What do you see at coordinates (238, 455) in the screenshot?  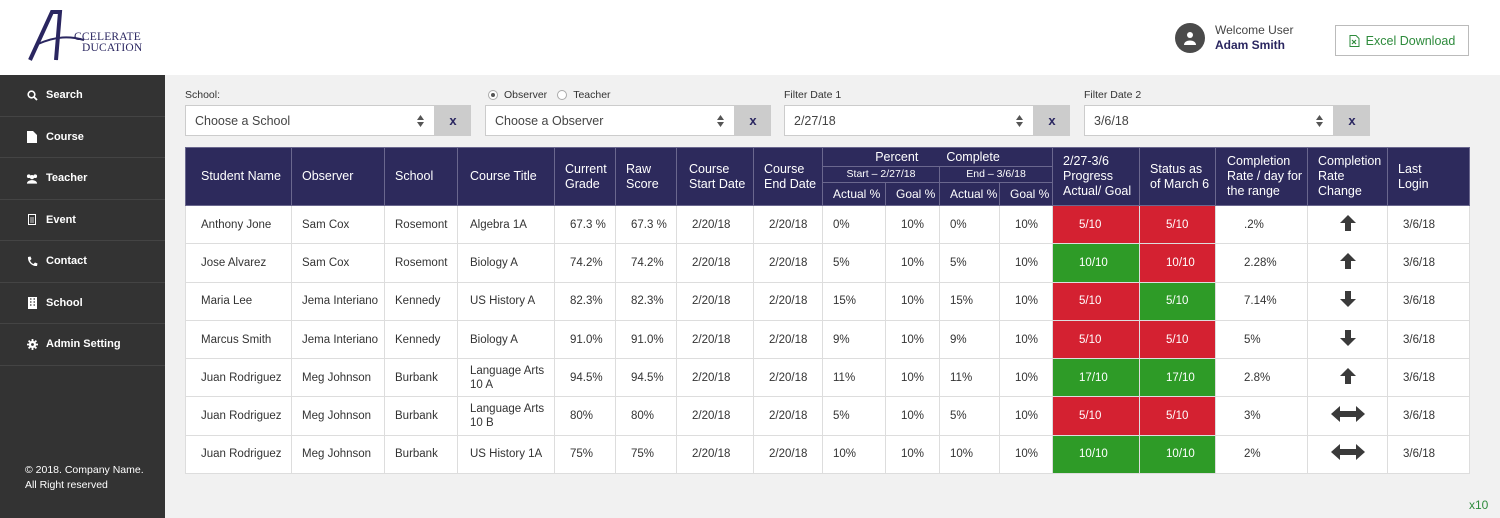 I see `cell-student: Juan Rodriguez` at bounding box center [238, 455].